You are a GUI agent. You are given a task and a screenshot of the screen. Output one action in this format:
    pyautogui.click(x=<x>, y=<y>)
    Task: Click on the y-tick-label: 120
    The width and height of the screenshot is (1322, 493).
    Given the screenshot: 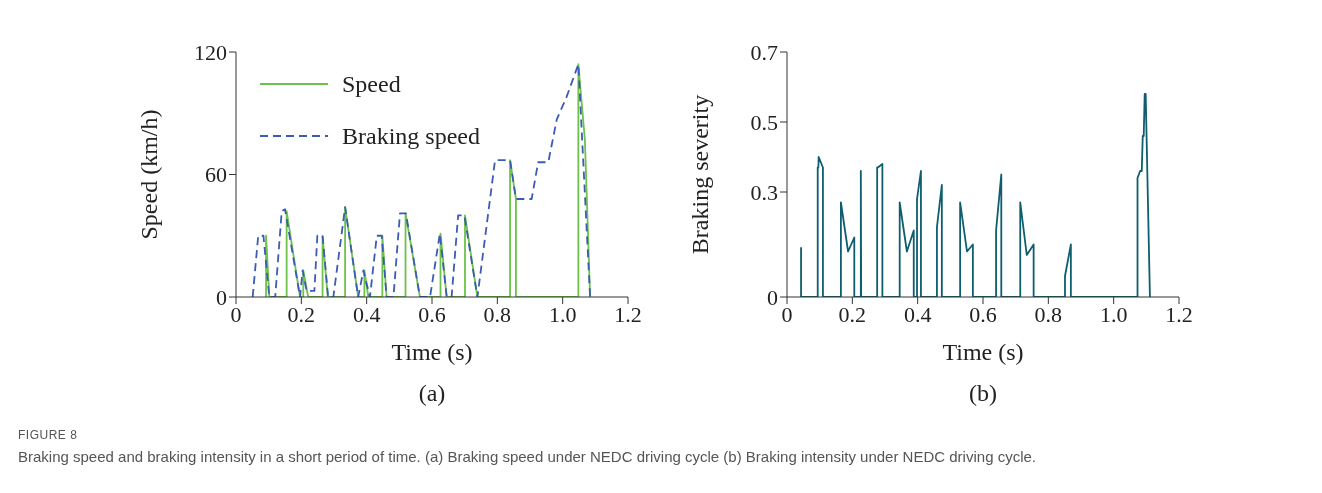 What is the action you would take?
    pyautogui.click(x=210, y=52)
    